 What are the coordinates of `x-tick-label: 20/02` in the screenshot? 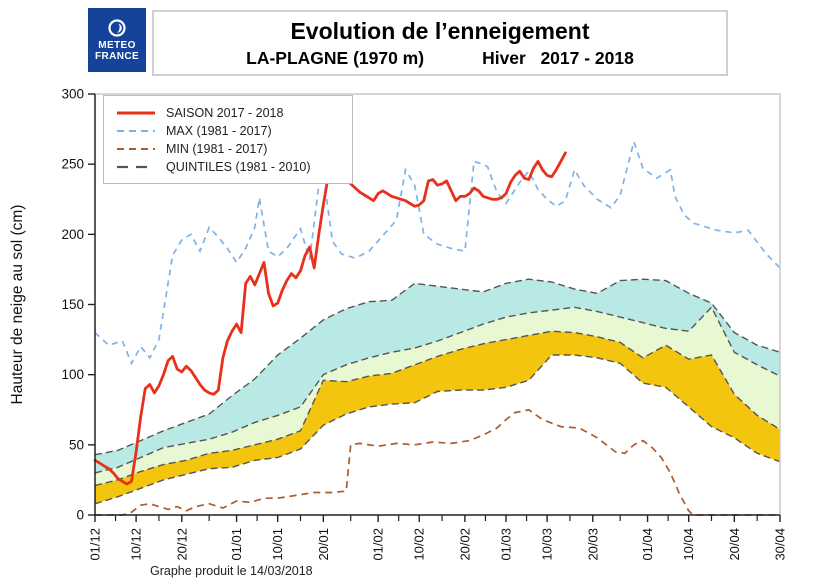 It's located at (464, 544).